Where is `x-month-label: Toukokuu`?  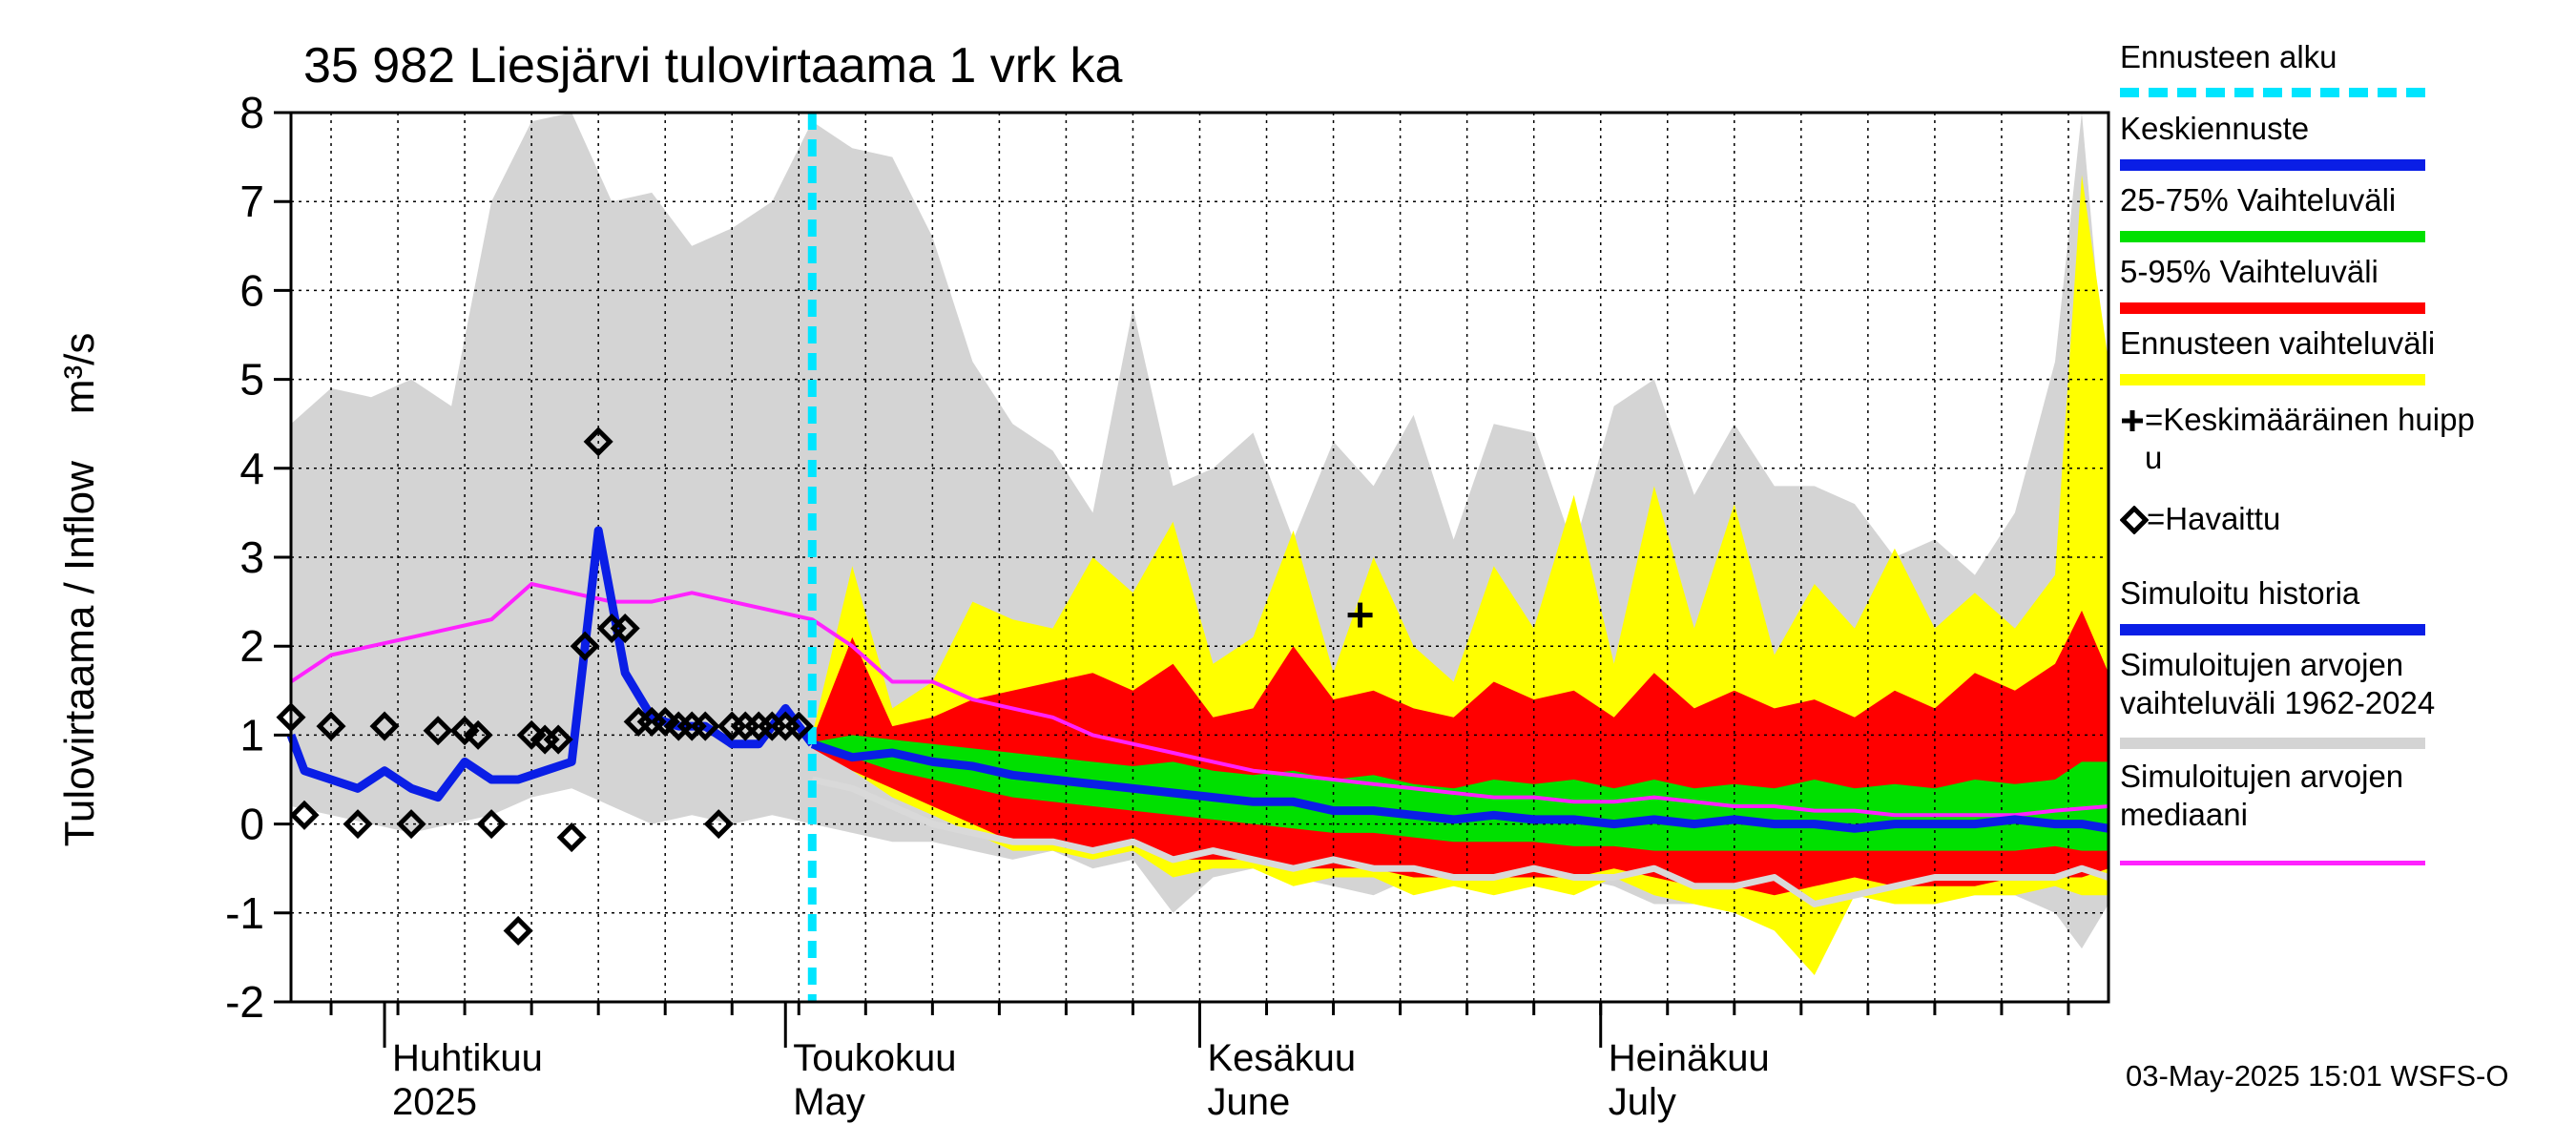
x-month-label: Toukokuu is located at coordinates (874, 1058).